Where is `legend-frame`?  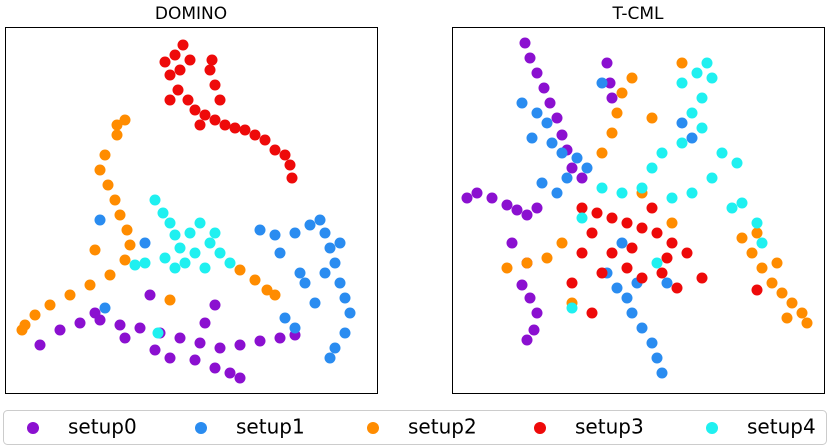 legend-frame is located at coordinates (415, 427).